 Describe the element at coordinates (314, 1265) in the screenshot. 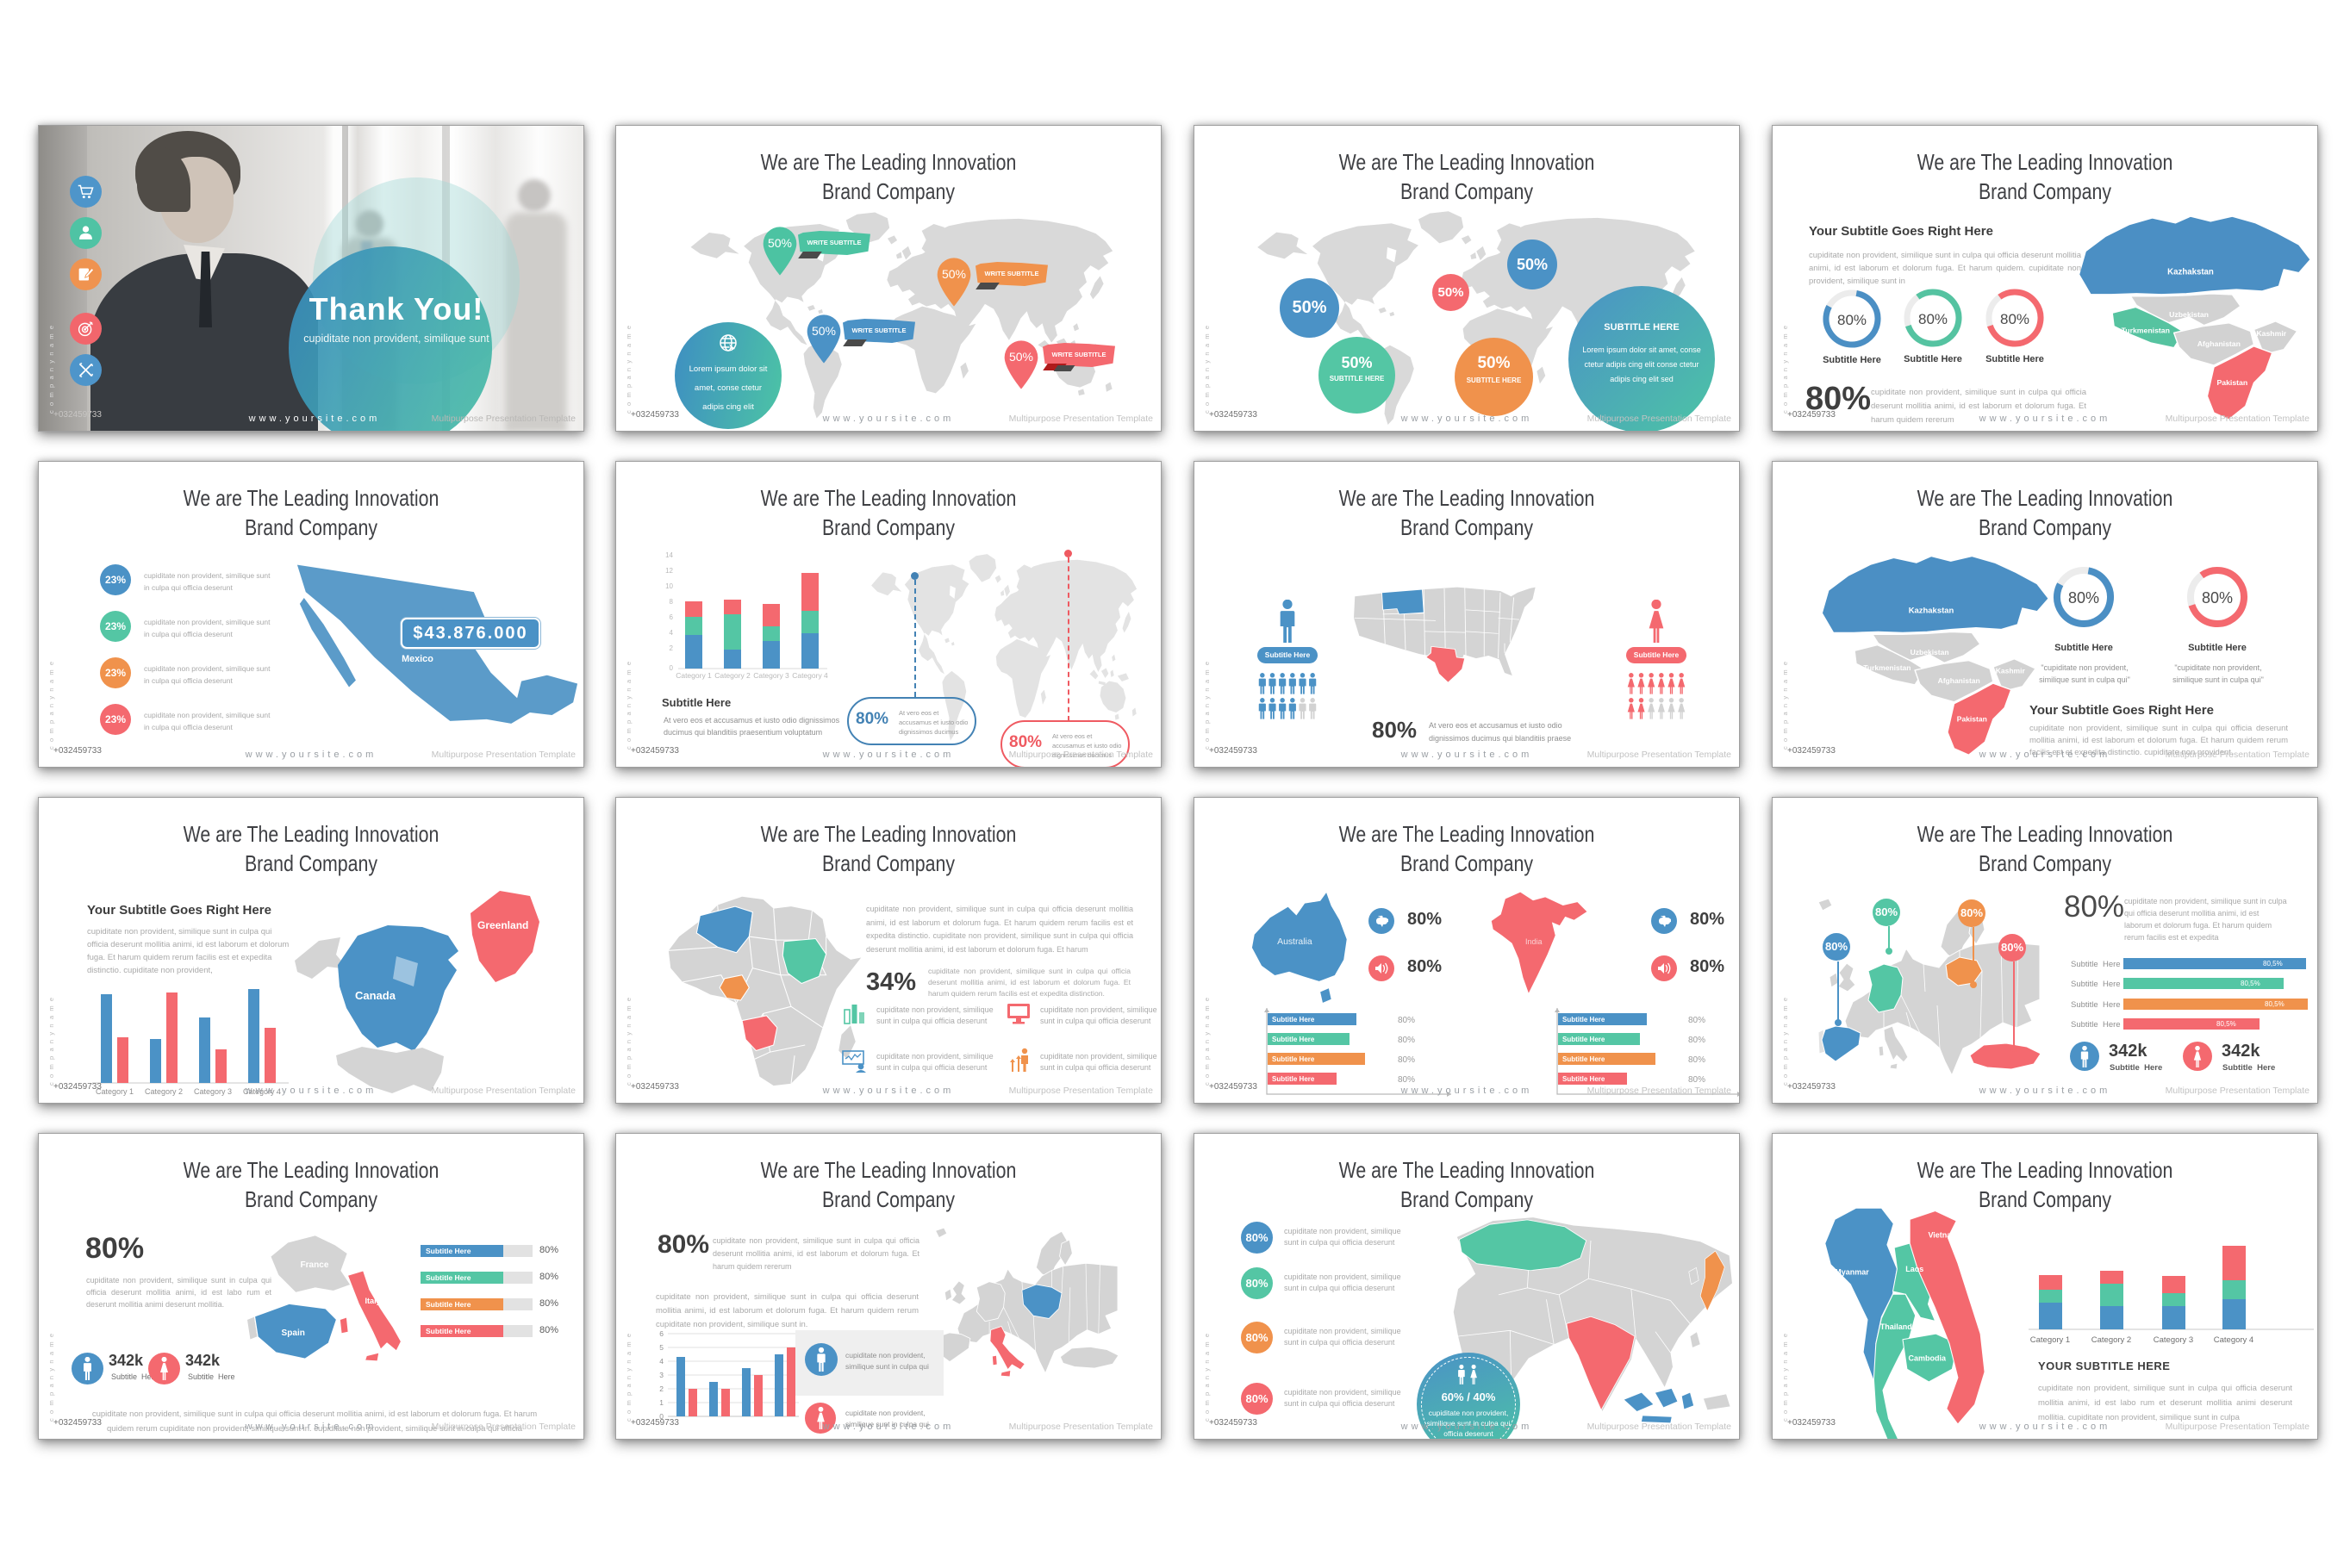

I see `svg-text: France` at that location.